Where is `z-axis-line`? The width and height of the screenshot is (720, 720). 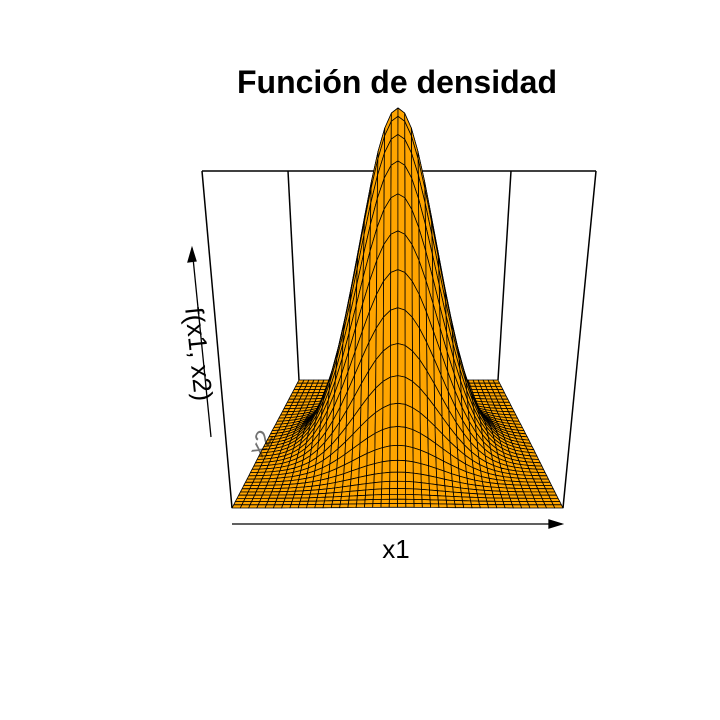
z-axis-line is located at coordinates (201, 342).